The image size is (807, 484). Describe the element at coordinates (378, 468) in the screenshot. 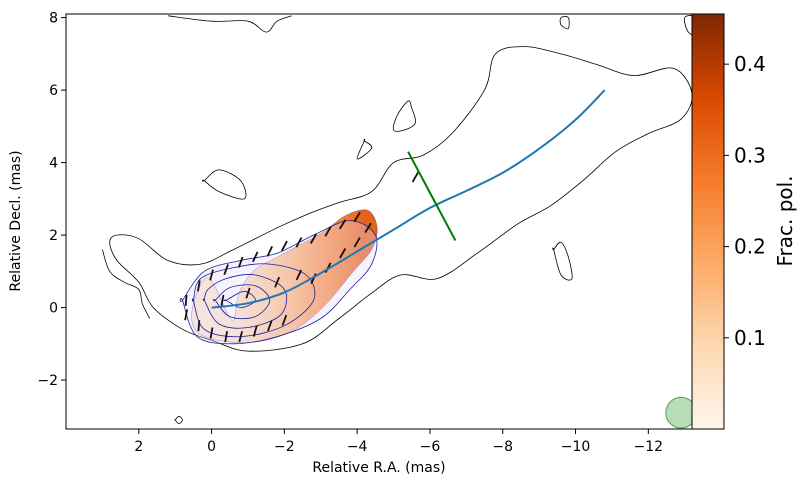

I see `x-axis-label: Relative R.A. (mas)` at that location.